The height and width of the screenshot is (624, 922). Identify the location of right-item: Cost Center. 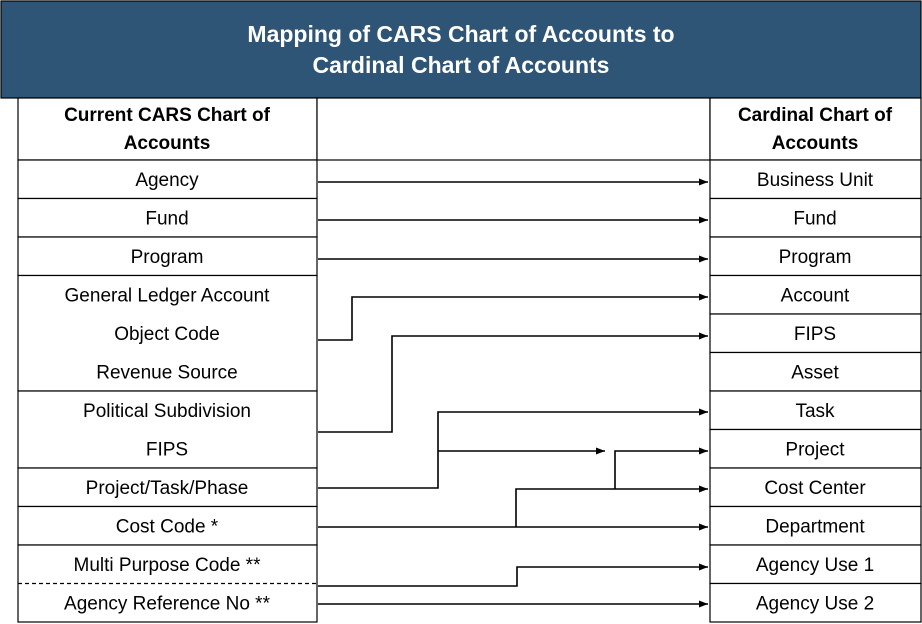
(815, 488).